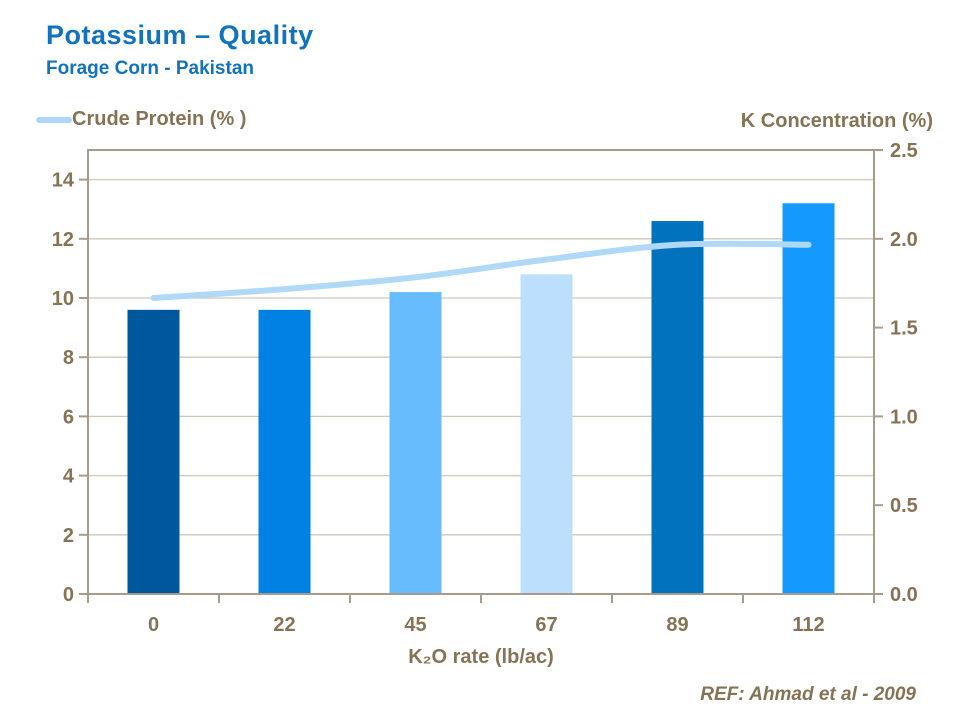 This screenshot has height=720, width=960. What do you see at coordinates (904, 329) in the screenshot?
I see `right-tick-label: 1.5` at bounding box center [904, 329].